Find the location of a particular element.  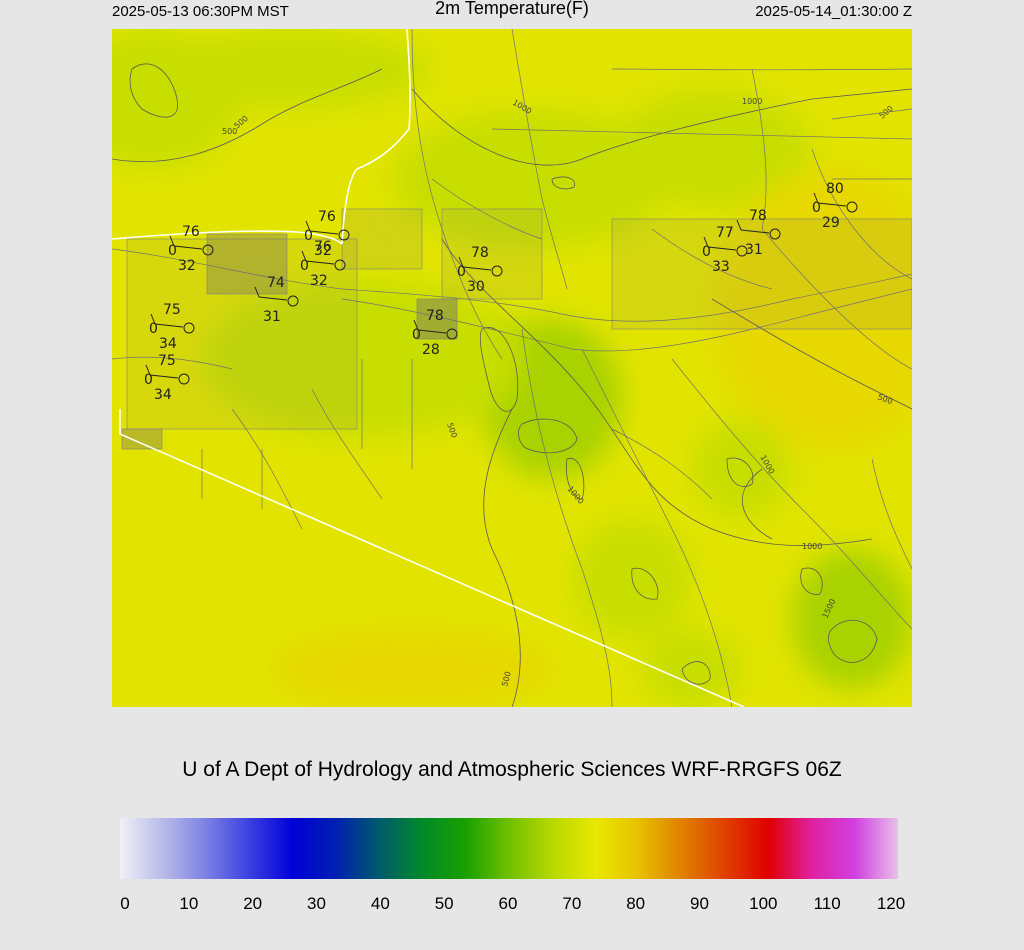

colorbar-tick: 110 is located at coordinates (827, 903).